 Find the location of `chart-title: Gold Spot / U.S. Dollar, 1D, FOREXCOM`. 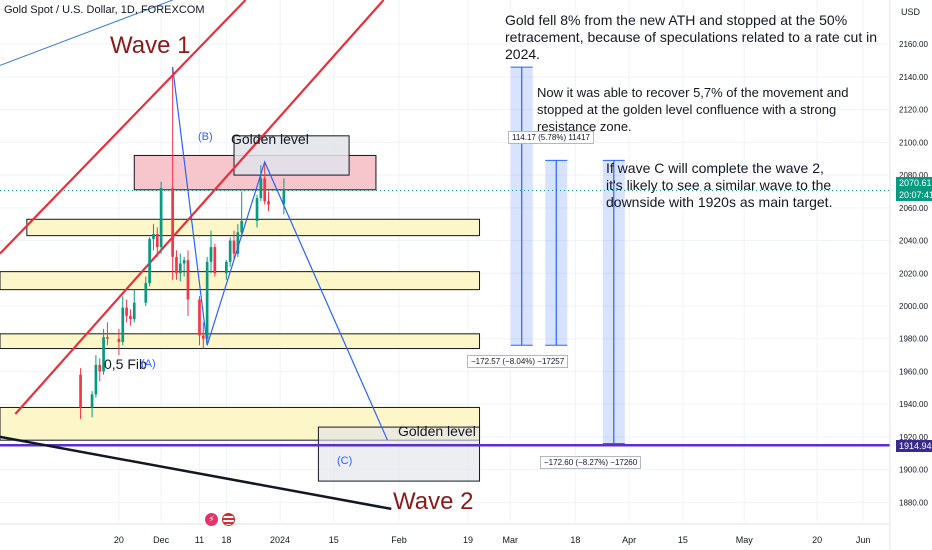

chart-title: Gold Spot / U.S. Dollar, 1D, FOREXCOM is located at coordinates (104, 10).